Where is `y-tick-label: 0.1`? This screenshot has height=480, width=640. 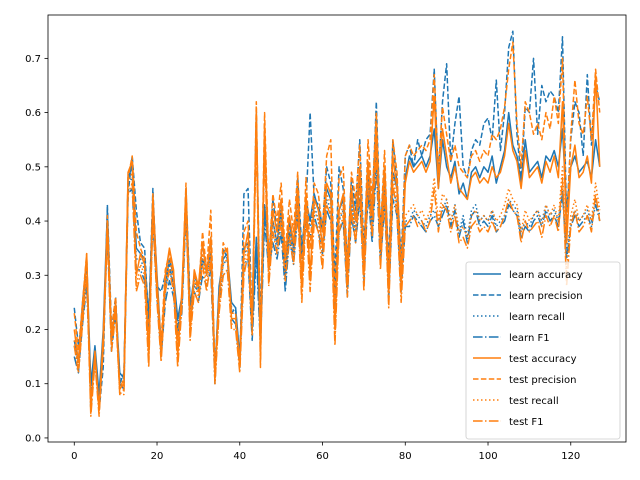 y-tick-label: 0.1 is located at coordinates (33, 384).